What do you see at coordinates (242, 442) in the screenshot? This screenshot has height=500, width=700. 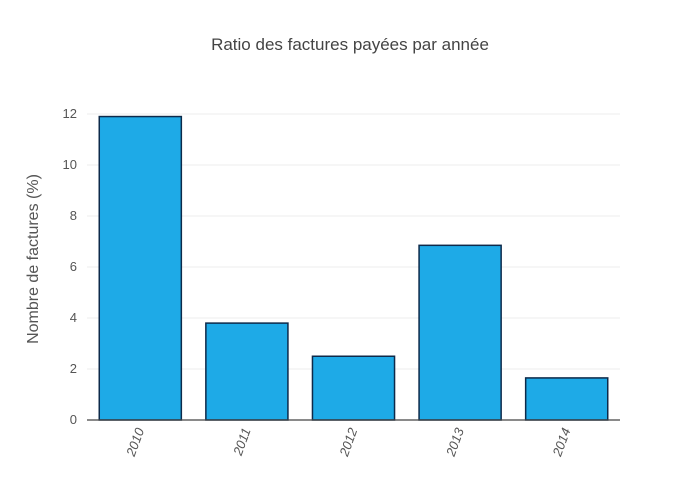 I see `x-tick-label: 2011` at bounding box center [242, 442].